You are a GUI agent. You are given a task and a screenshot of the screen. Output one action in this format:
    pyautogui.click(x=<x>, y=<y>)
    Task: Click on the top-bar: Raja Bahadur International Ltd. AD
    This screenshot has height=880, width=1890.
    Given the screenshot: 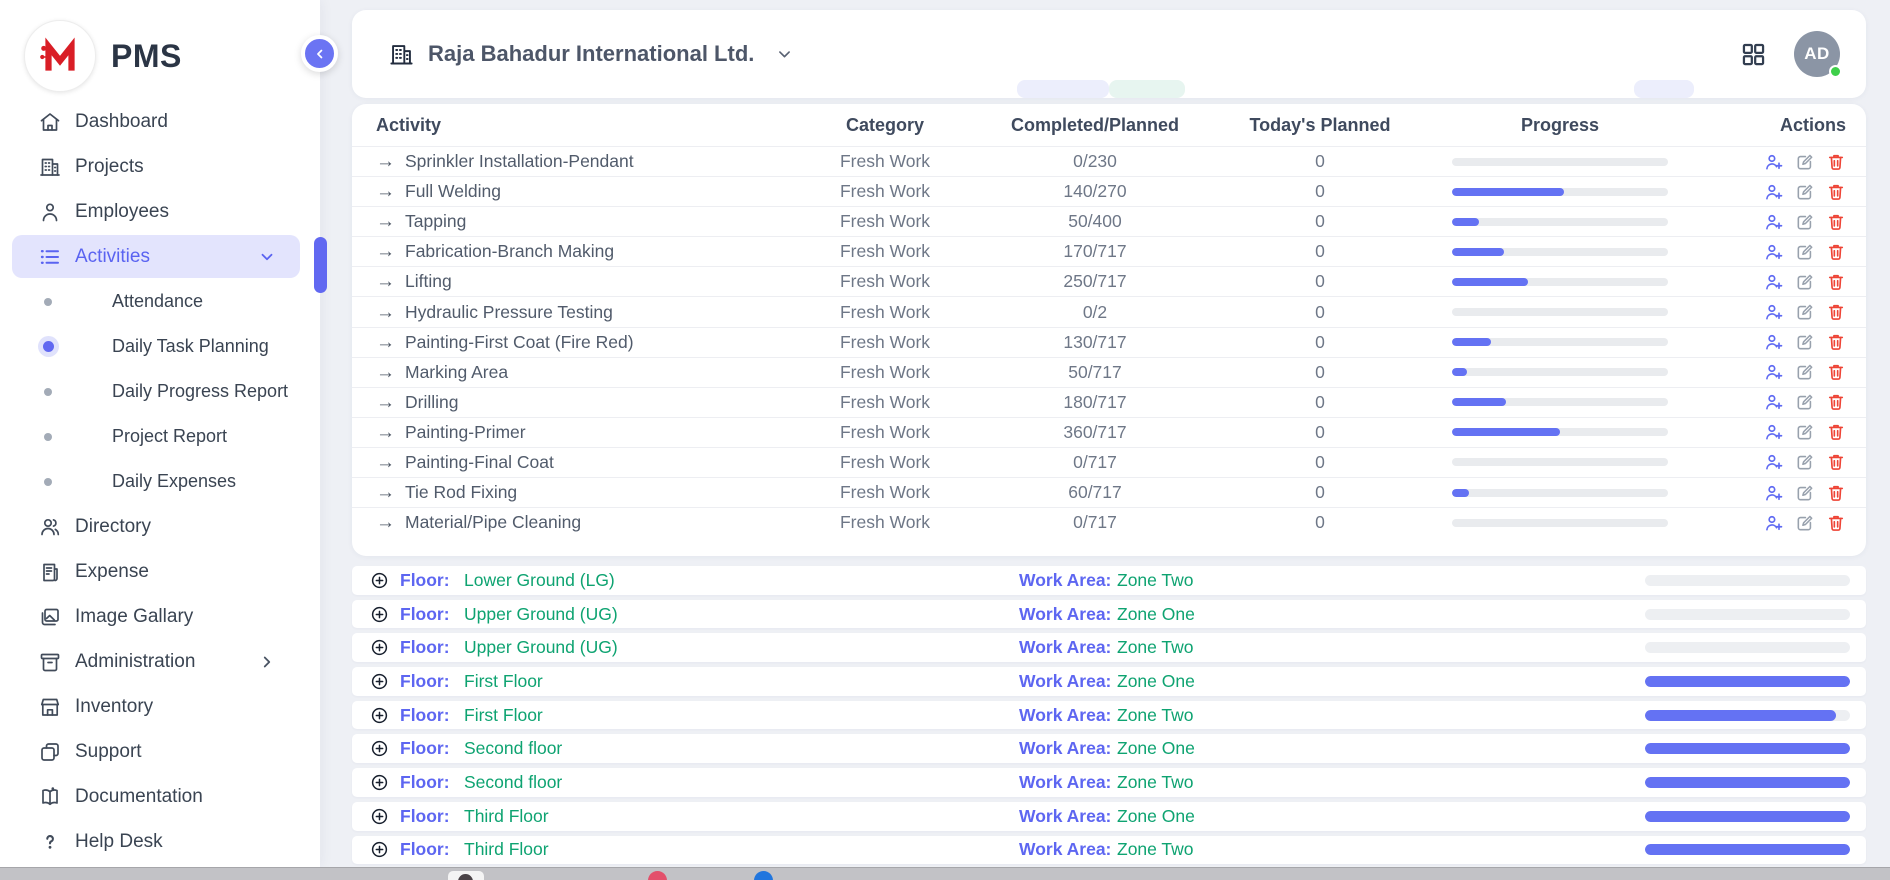 What is the action you would take?
    pyautogui.click(x=1109, y=54)
    